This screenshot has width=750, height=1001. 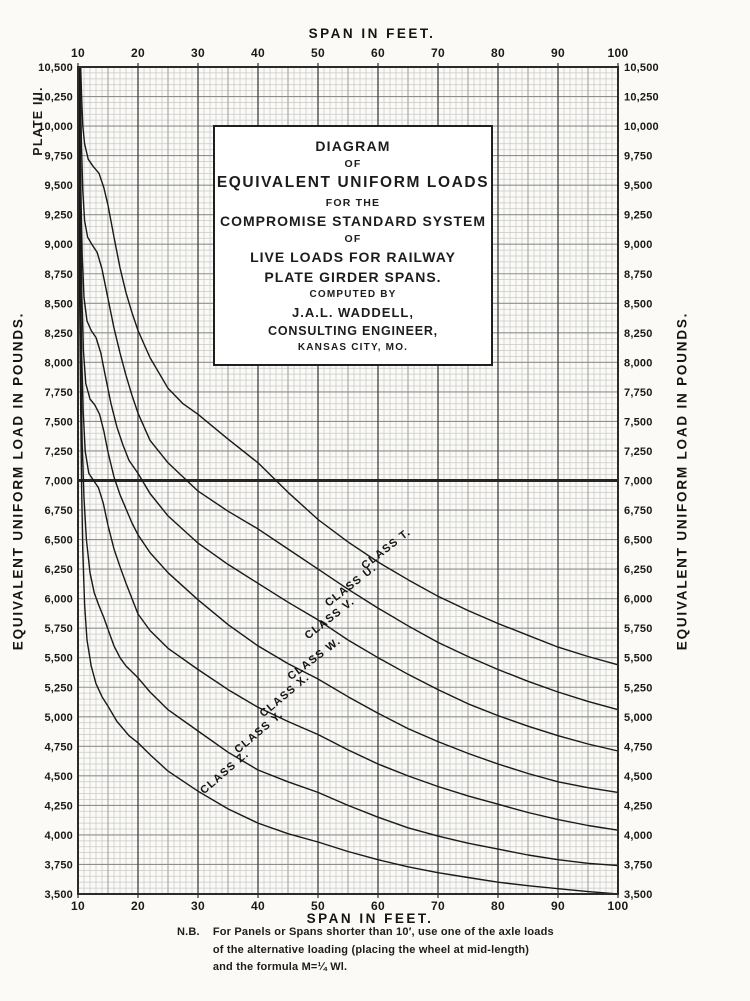 What do you see at coordinates (58, 422) in the screenshot?
I see `y-tick-label-left: 7,500` at bounding box center [58, 422].